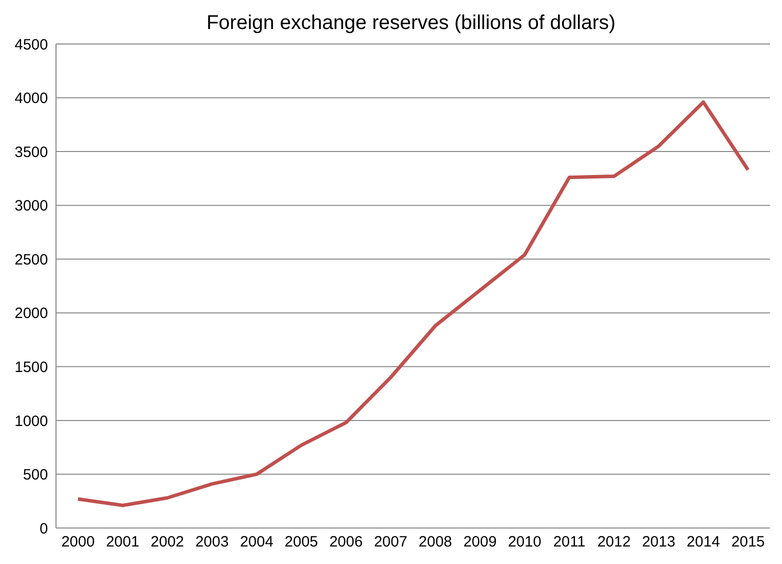 The width and height of the screenshot is (782, 564). Describe the element at coordinates (31, 206) in the screenshot. I see `y-tick-label: 3000` at that location.